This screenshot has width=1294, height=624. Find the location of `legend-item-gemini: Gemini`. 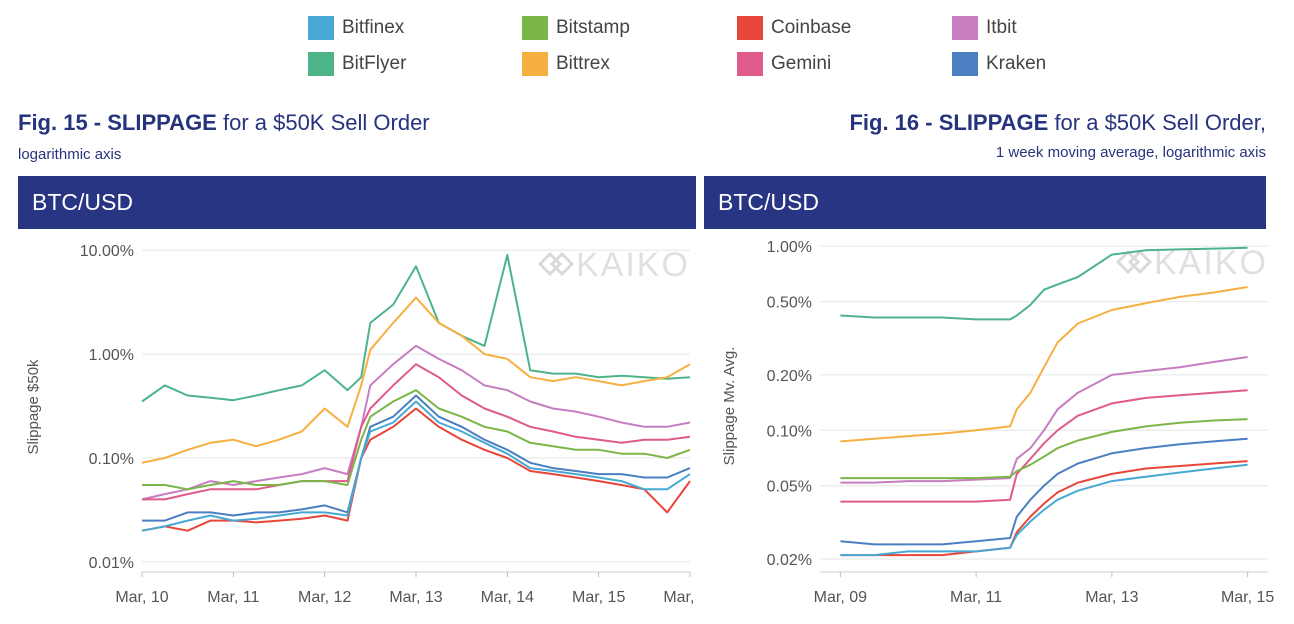

legend-item-gemini: Gemini is located at coordinates (784, 64).